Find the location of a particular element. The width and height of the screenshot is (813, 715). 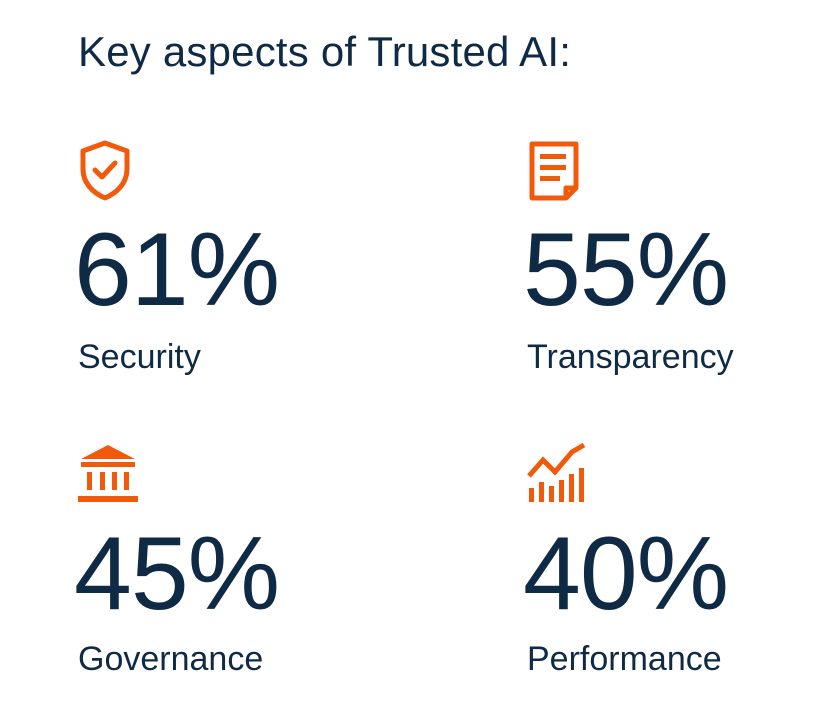

document-icon is located at coordinates (557, 171).